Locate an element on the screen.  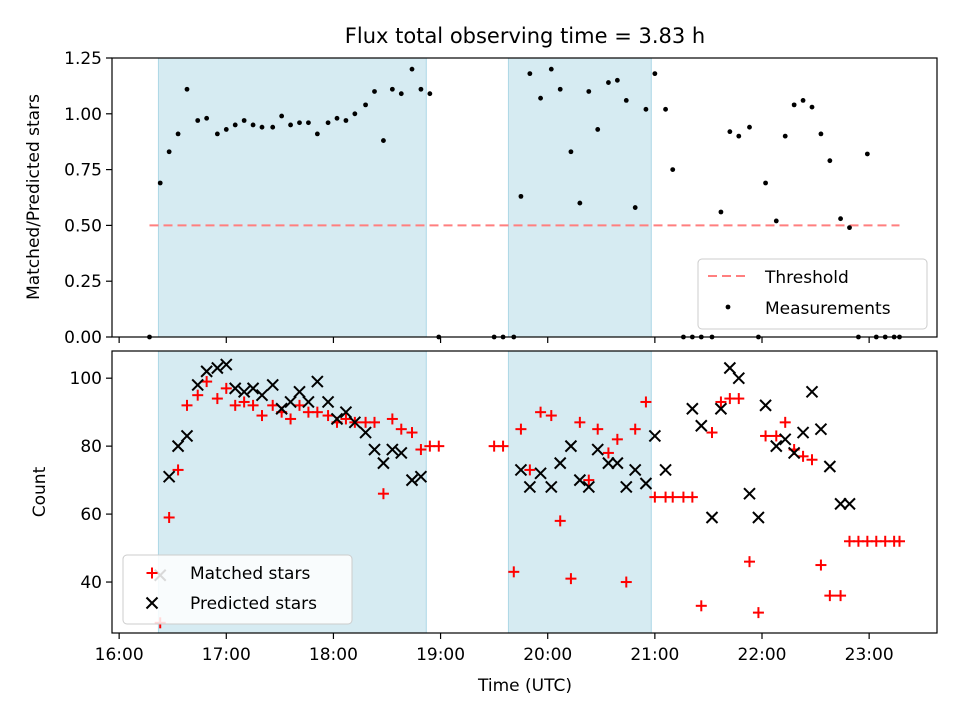
y-tick-label: 0.00 is located at coordinates (83, 338).